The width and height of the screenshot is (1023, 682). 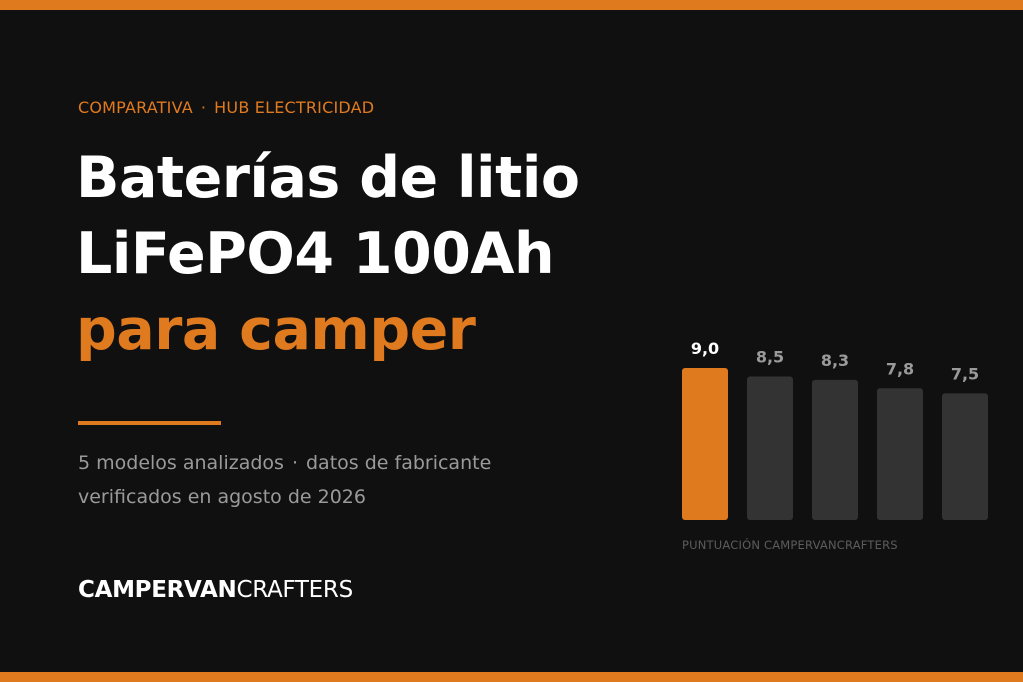 I want to click on brand-bold: CAMPERVAN, so click(x=157, y=590).